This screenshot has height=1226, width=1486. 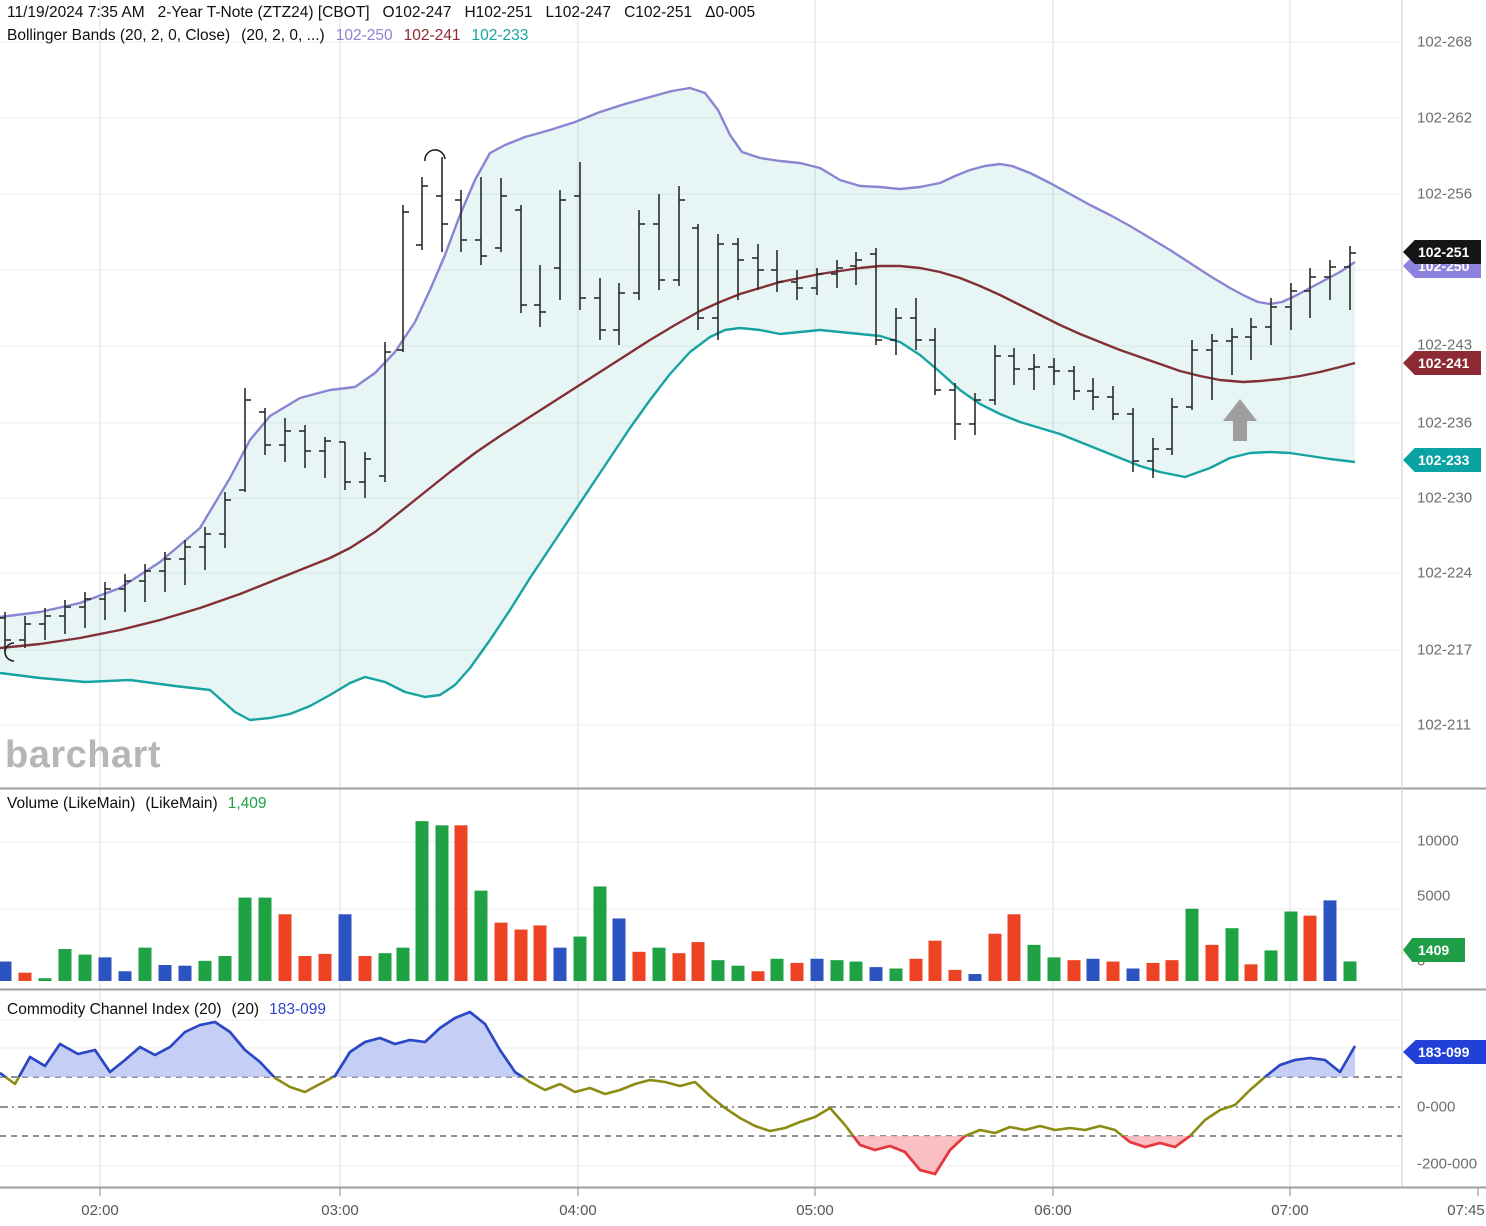 What do you see at coordinates (263, 12) in the screenshot?
I see `symbol-name: 2-Year T-Note (ZTZ24) [CBOT]` at bounding box center [263, 12].